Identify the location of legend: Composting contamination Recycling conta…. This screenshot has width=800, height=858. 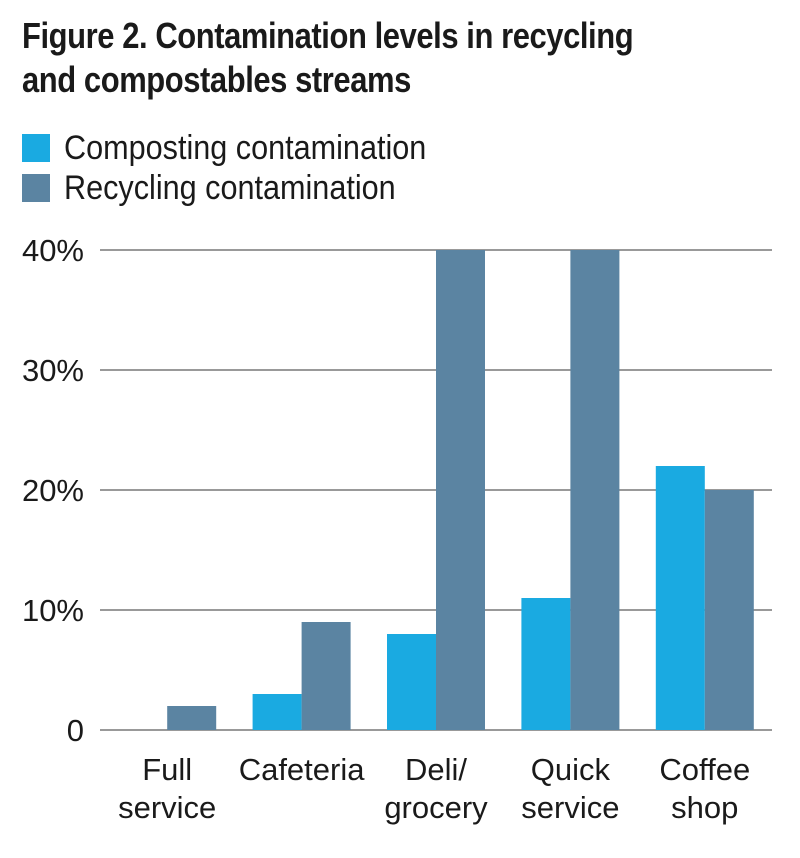
(244, 168).